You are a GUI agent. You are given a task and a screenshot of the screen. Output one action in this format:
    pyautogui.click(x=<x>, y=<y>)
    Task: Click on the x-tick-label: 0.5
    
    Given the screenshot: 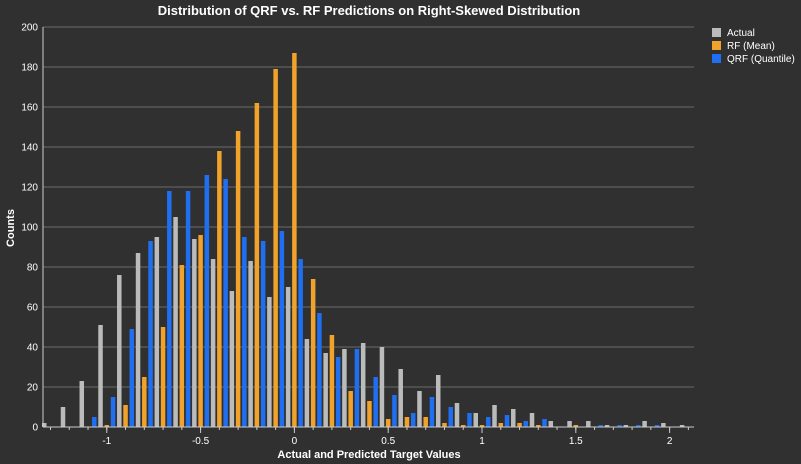 What is the action you would take?
    pyautogui.click(x=388, y=441)
    